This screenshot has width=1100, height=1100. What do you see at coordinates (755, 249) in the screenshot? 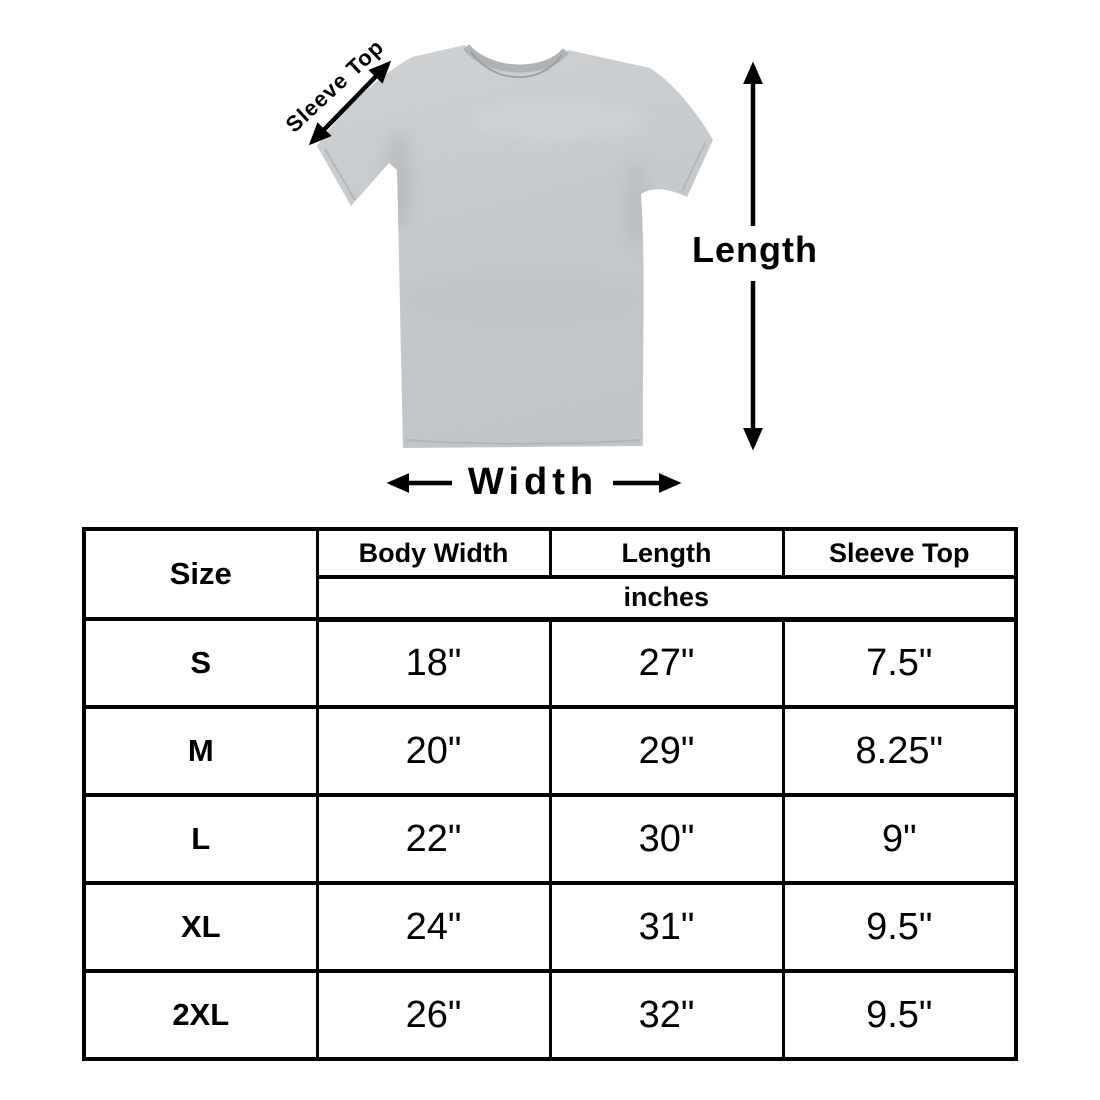
I see `length-dimension-label: Length` at bounding box center [755, 249].